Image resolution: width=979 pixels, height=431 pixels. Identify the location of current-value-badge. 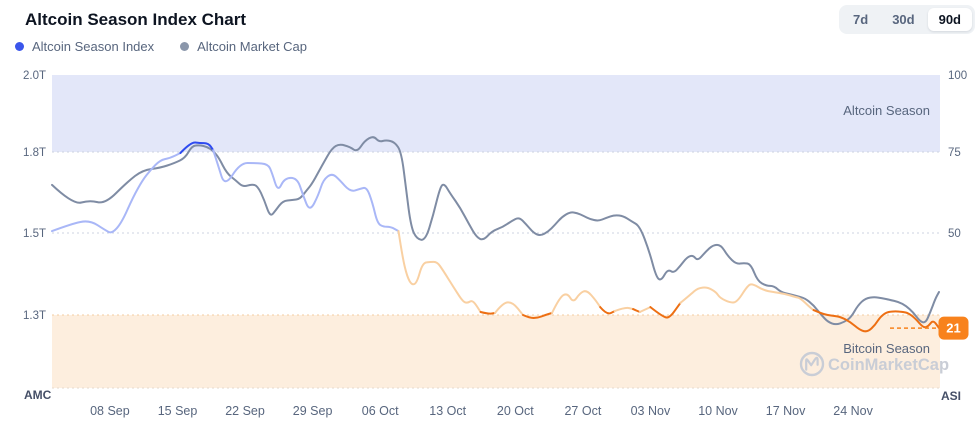
(953, 328).